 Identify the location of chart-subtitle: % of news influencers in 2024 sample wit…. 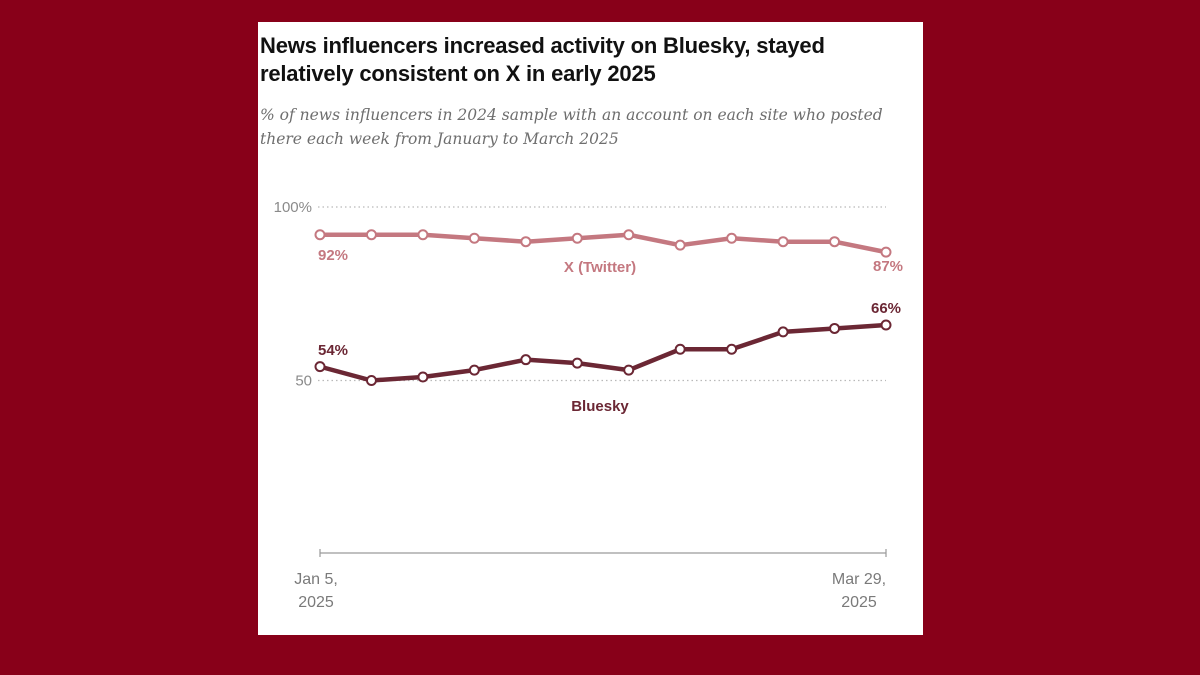
(571, 127).